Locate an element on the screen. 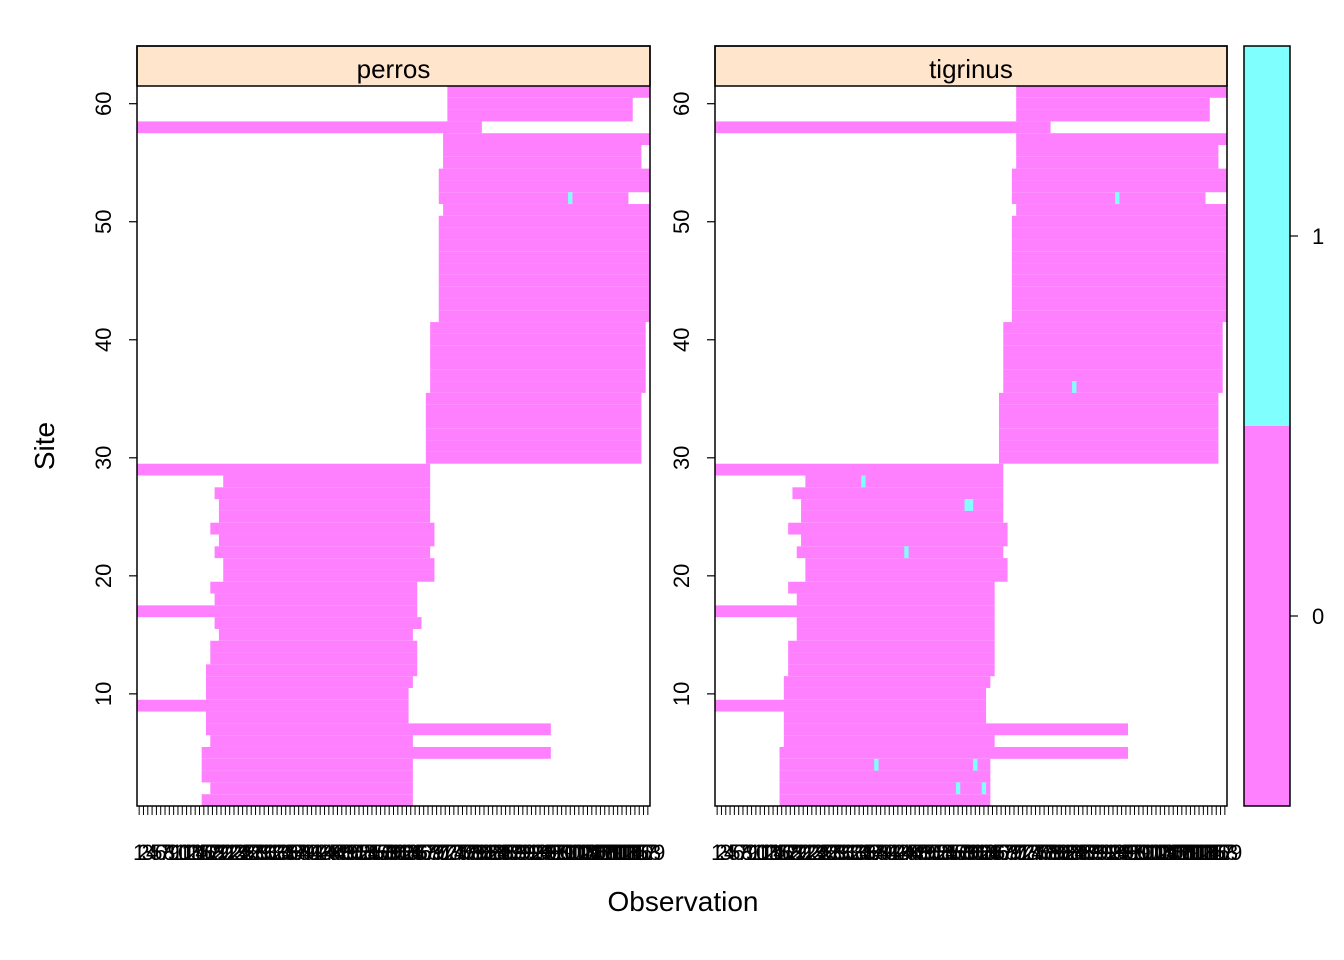 The width and height of the screenshot is (1344, 960). x-tick-label: 81 is located at coordinates (484, 852).